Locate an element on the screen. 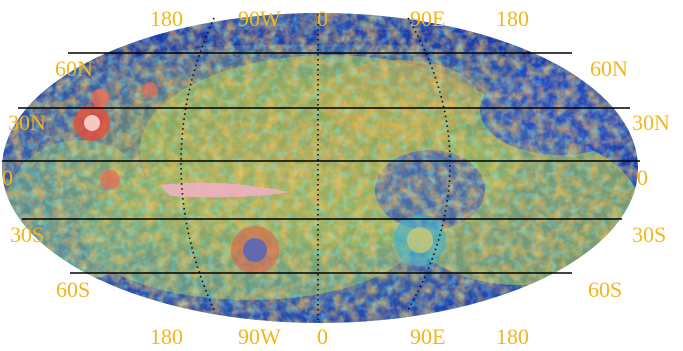  bottom-meridian-label: 0 is located at coordinates (322, 336).